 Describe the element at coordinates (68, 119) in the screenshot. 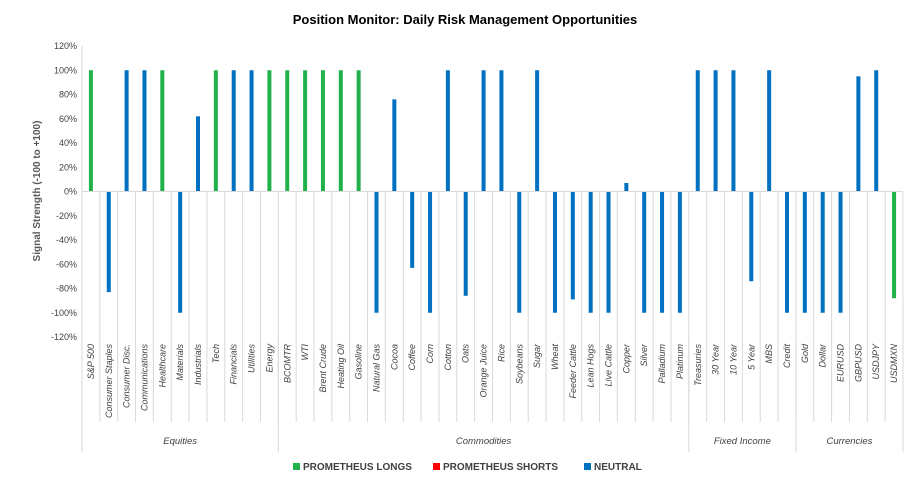

I see `y-tick-label: 60%` at that location.